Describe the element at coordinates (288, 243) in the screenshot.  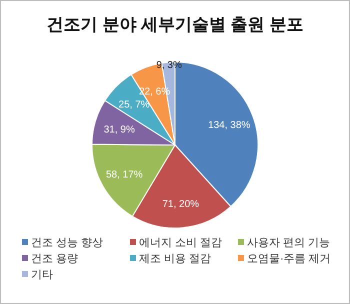
I see `legend-label: 사용자 편의 기능` at that location.